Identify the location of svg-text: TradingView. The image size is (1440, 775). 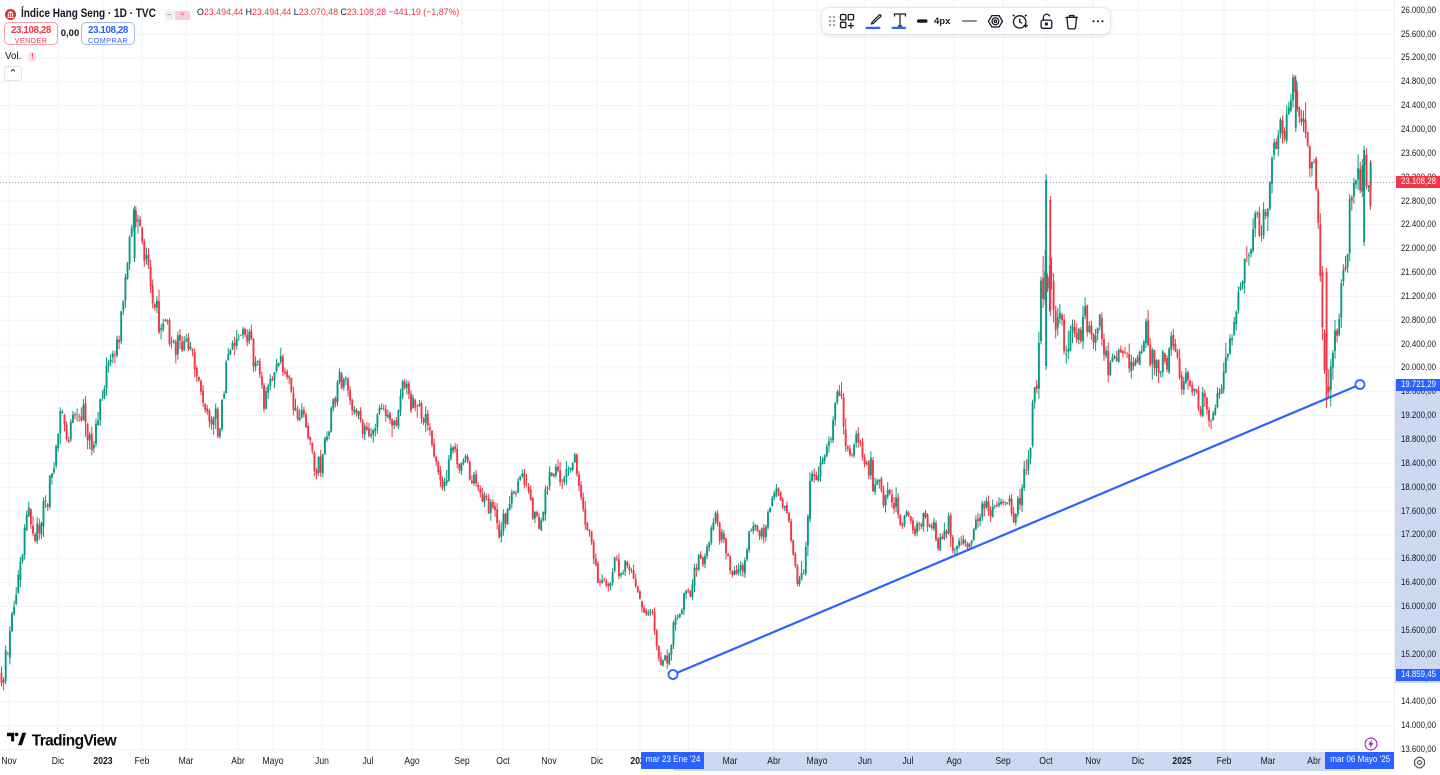
(75, 741).